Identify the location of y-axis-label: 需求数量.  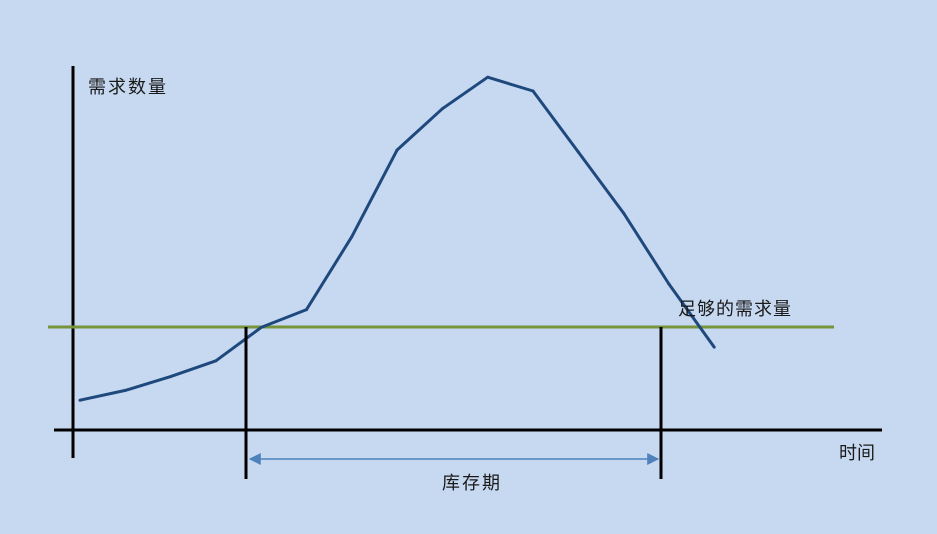
(128, 87).